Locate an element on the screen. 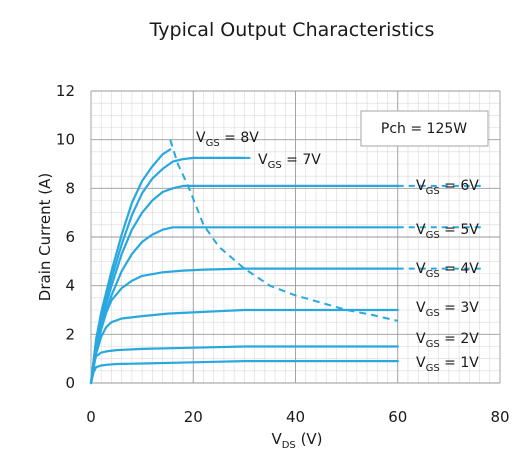 This screenshot has width=522, height=452. series-label-8V: VGS = 8V is located at coordinates (227, 139).